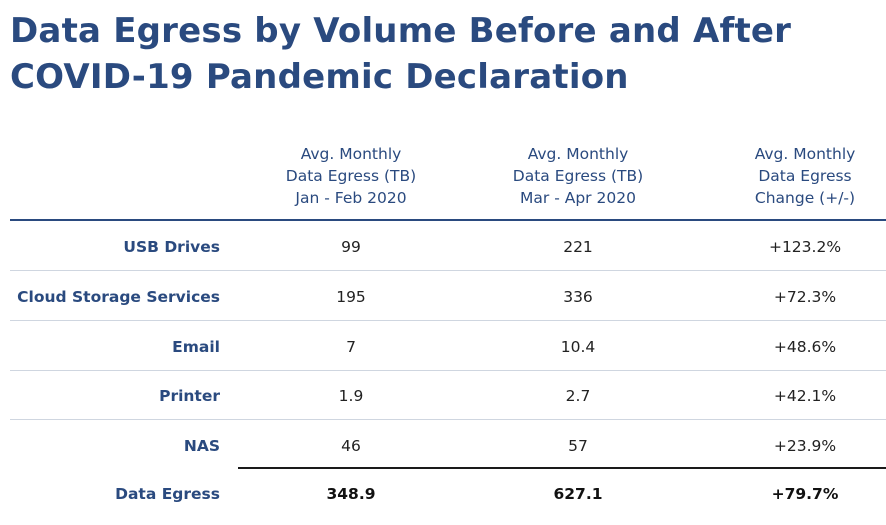 Image resolution: width=886 pixels, height=525 pixels. I want to click on column-header-line: Jan - Feb 2020, so click(351, 198).